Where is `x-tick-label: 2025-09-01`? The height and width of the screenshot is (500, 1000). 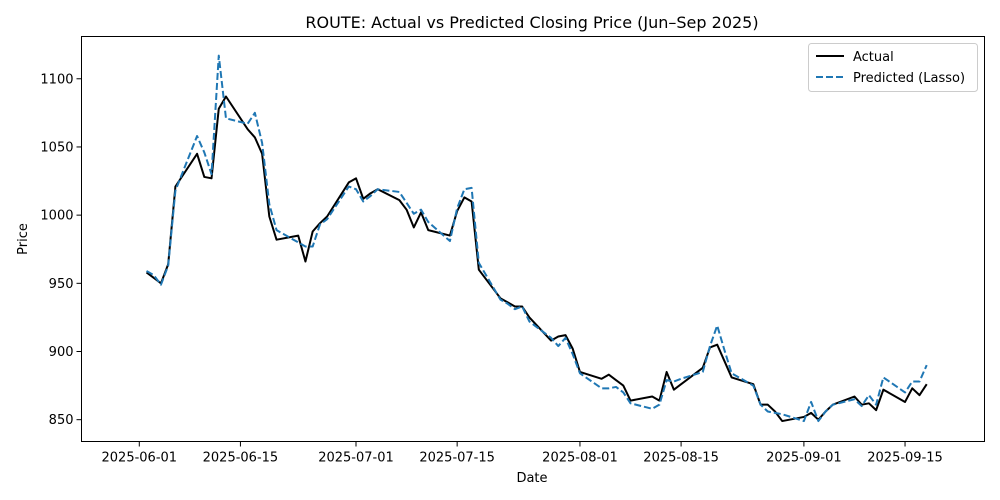
x-tick-label: 2025-09-01 is located at coordinates (804, 458).